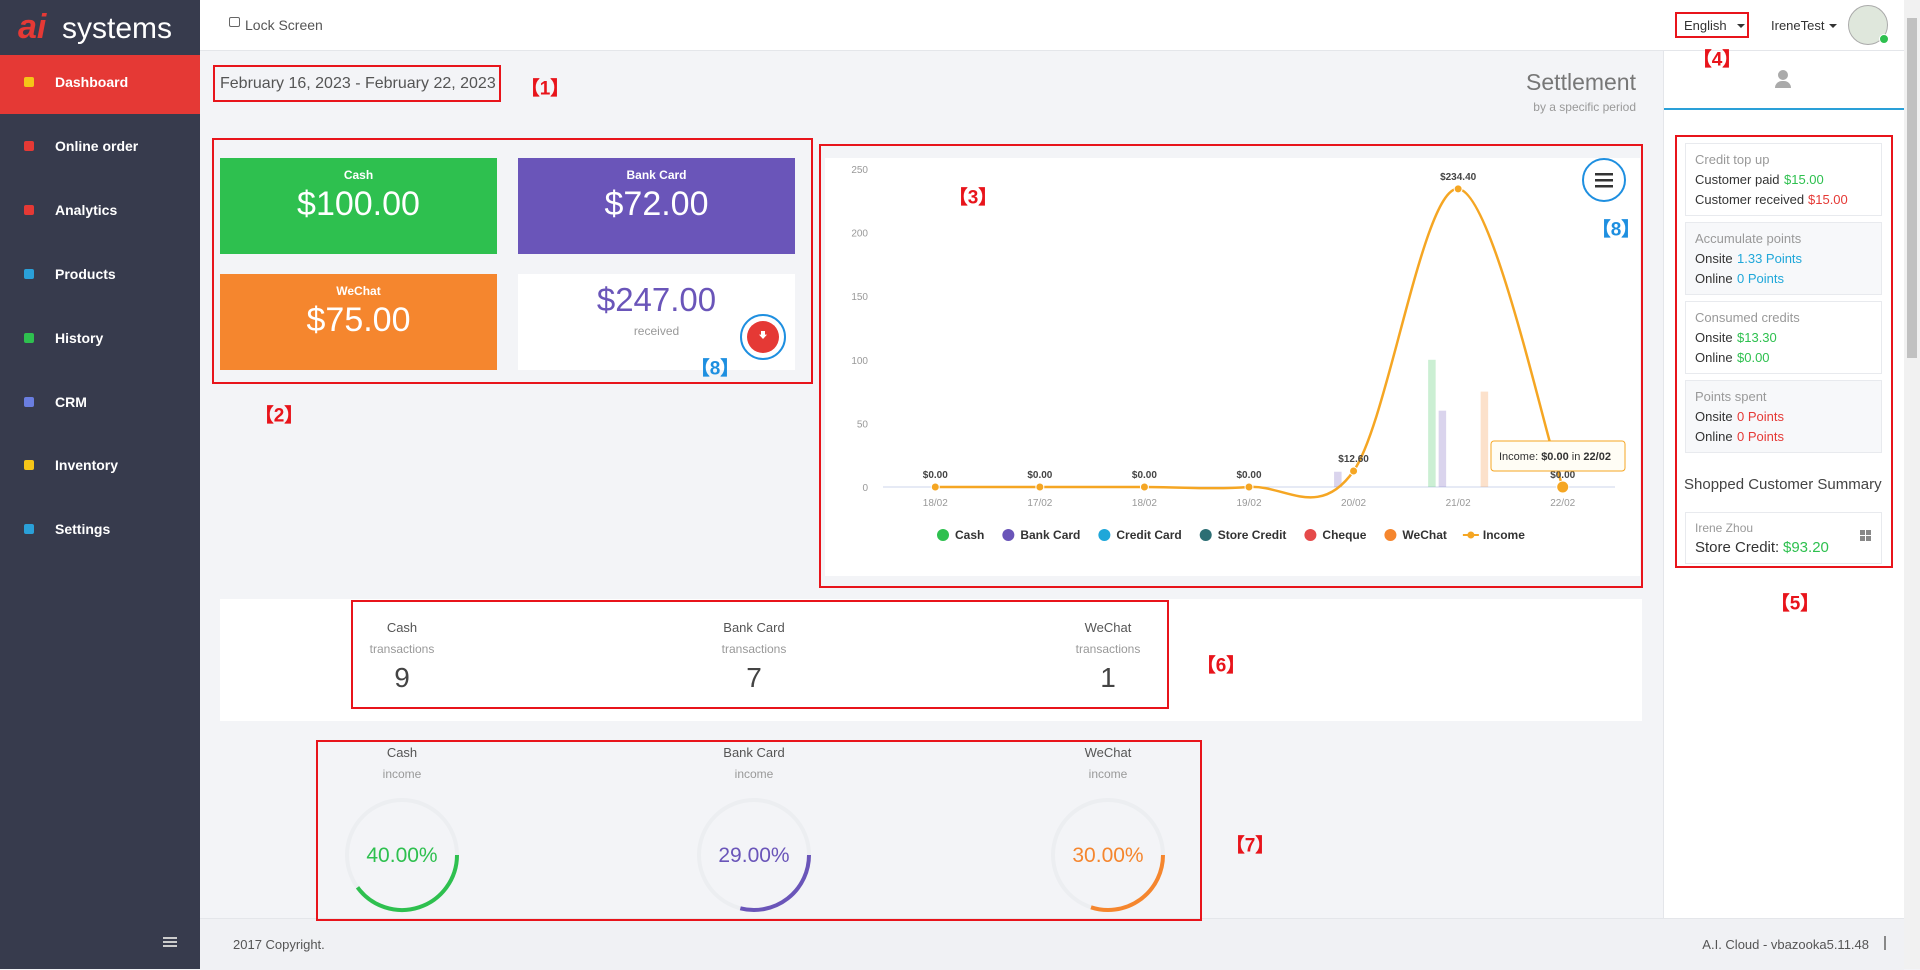 This screenshot has height=970, width=1920. Describe the element at coordinates (1724, 528) in the screenshot. I see `customer-name: Irene Zhou` at that location.